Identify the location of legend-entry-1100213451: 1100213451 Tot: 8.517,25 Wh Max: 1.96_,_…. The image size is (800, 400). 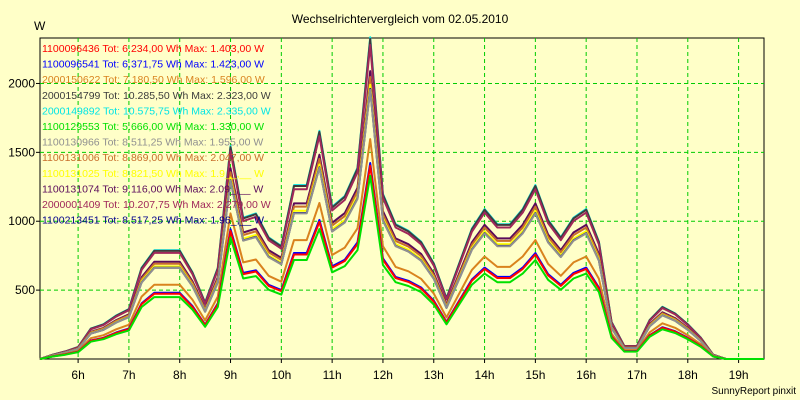
(153, 221).